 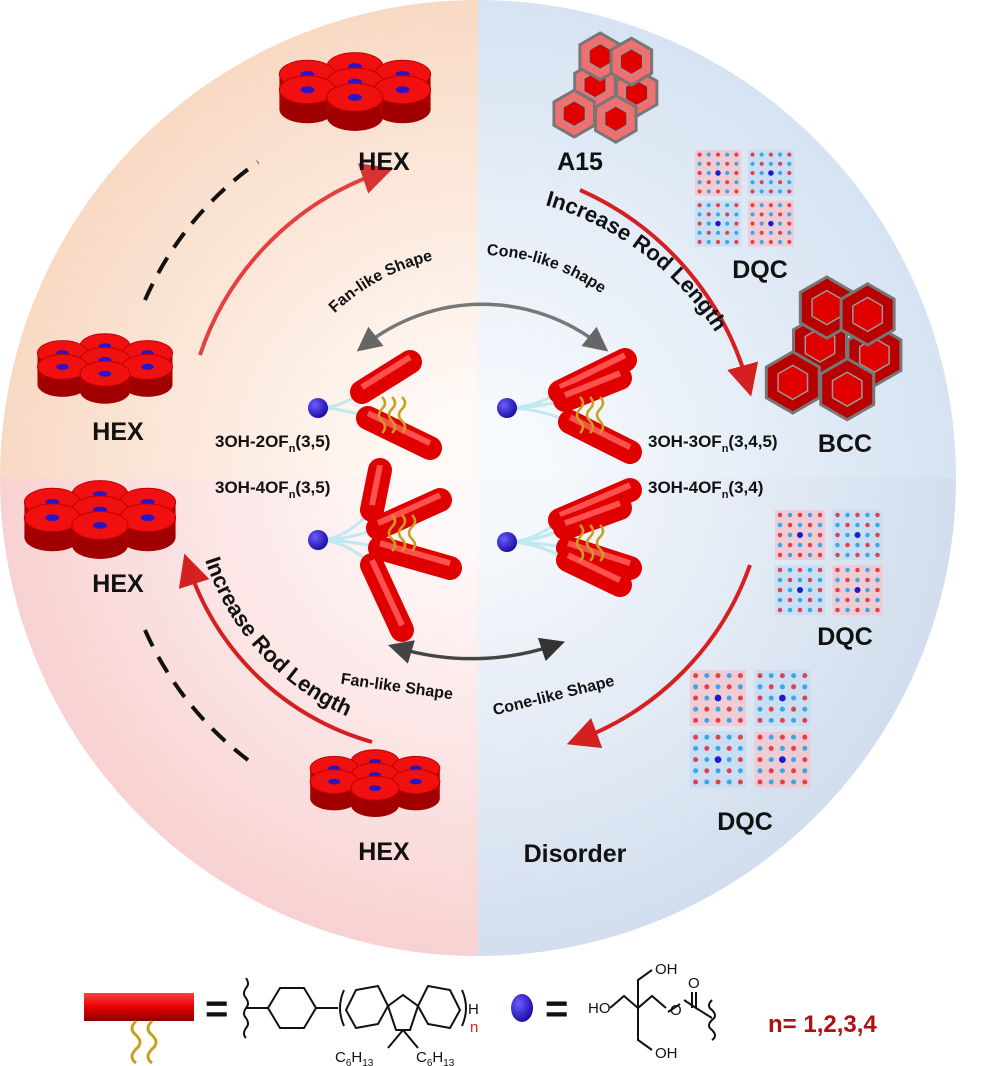 I want to click on label-hex-left-bottom: HEX, so click(x=118, y=584).